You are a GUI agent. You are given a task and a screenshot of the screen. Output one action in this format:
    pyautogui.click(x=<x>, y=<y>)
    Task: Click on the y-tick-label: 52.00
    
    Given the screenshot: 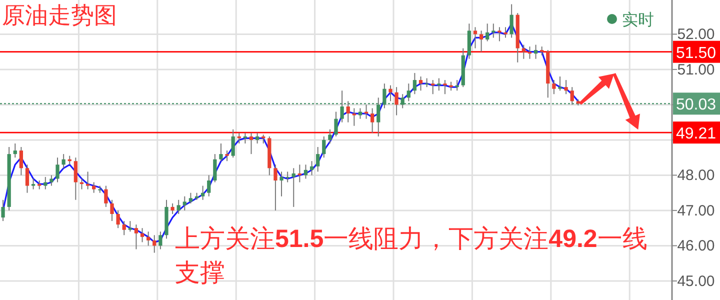 What is the action you would take?
    pyautogui.click(x=696, y=35)
    